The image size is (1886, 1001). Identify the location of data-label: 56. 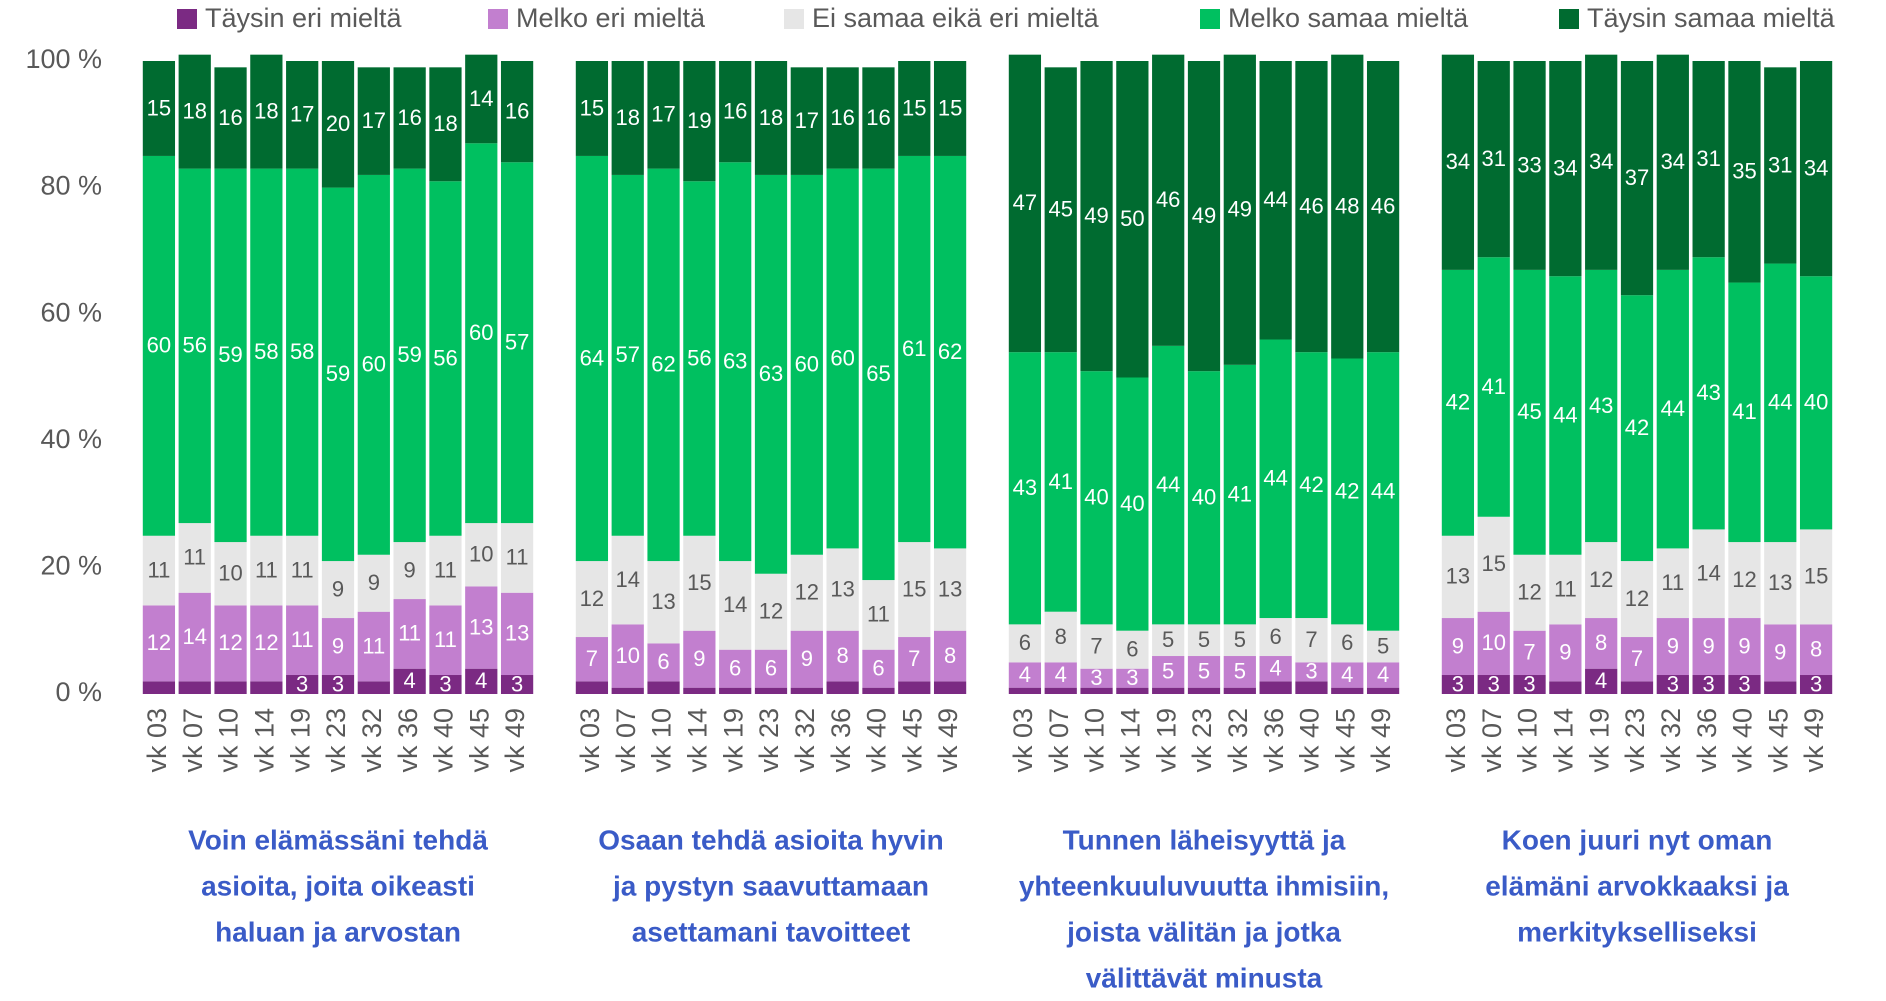
(194, 345).